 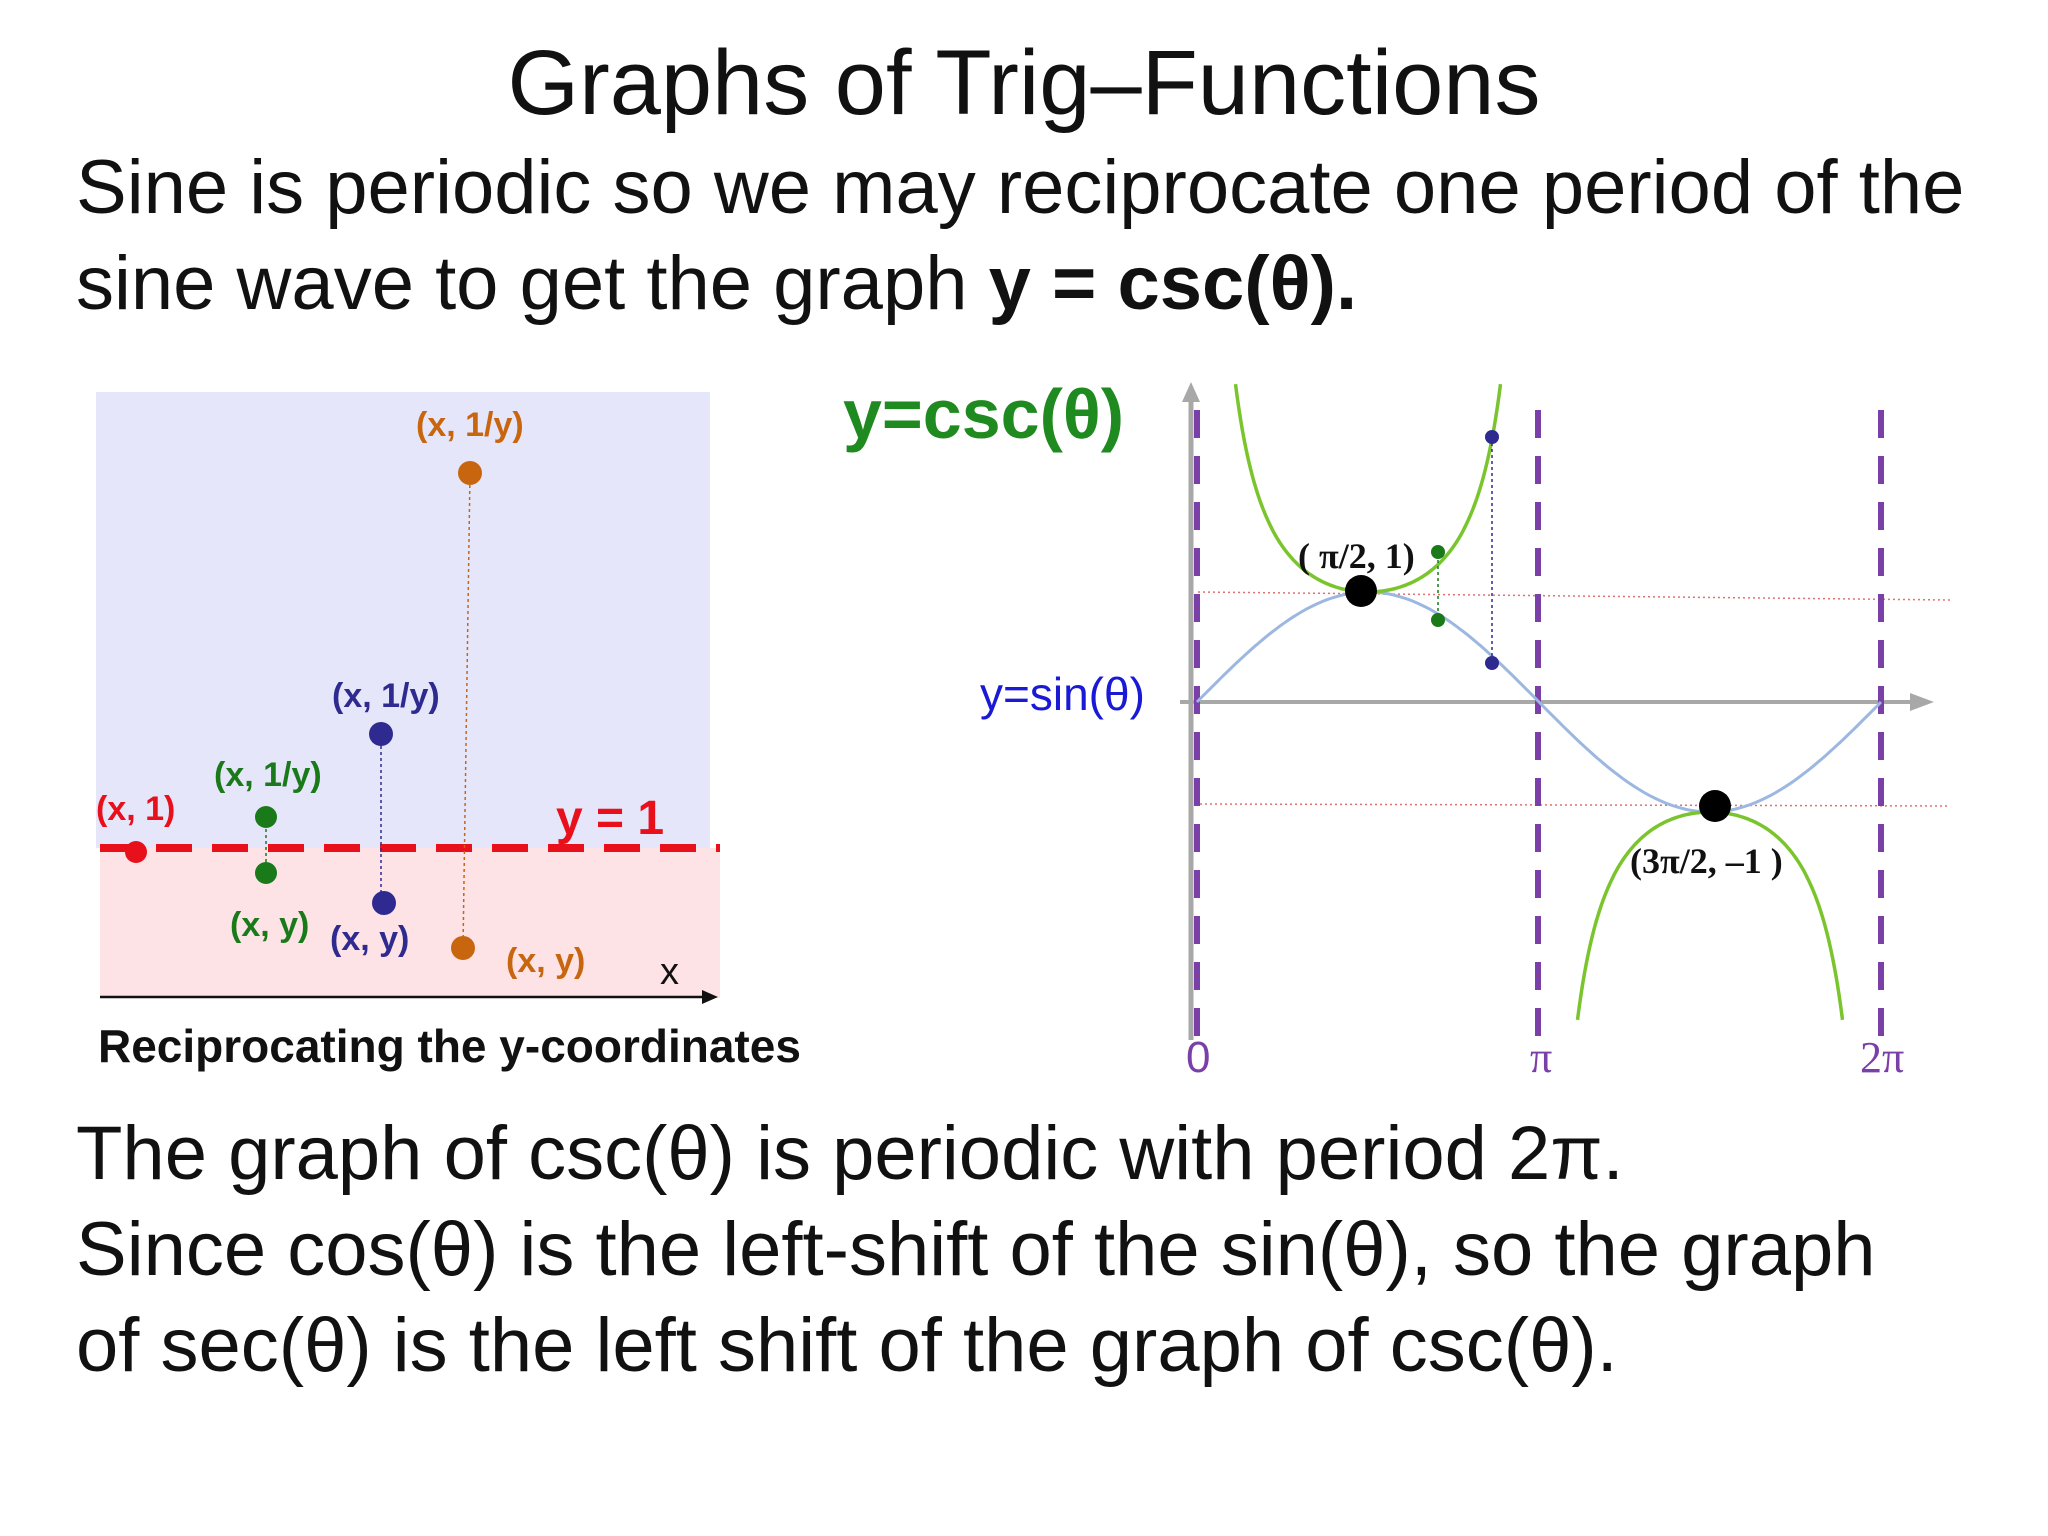 I want to click on y-one-guide, so click(x=1574, y=596).